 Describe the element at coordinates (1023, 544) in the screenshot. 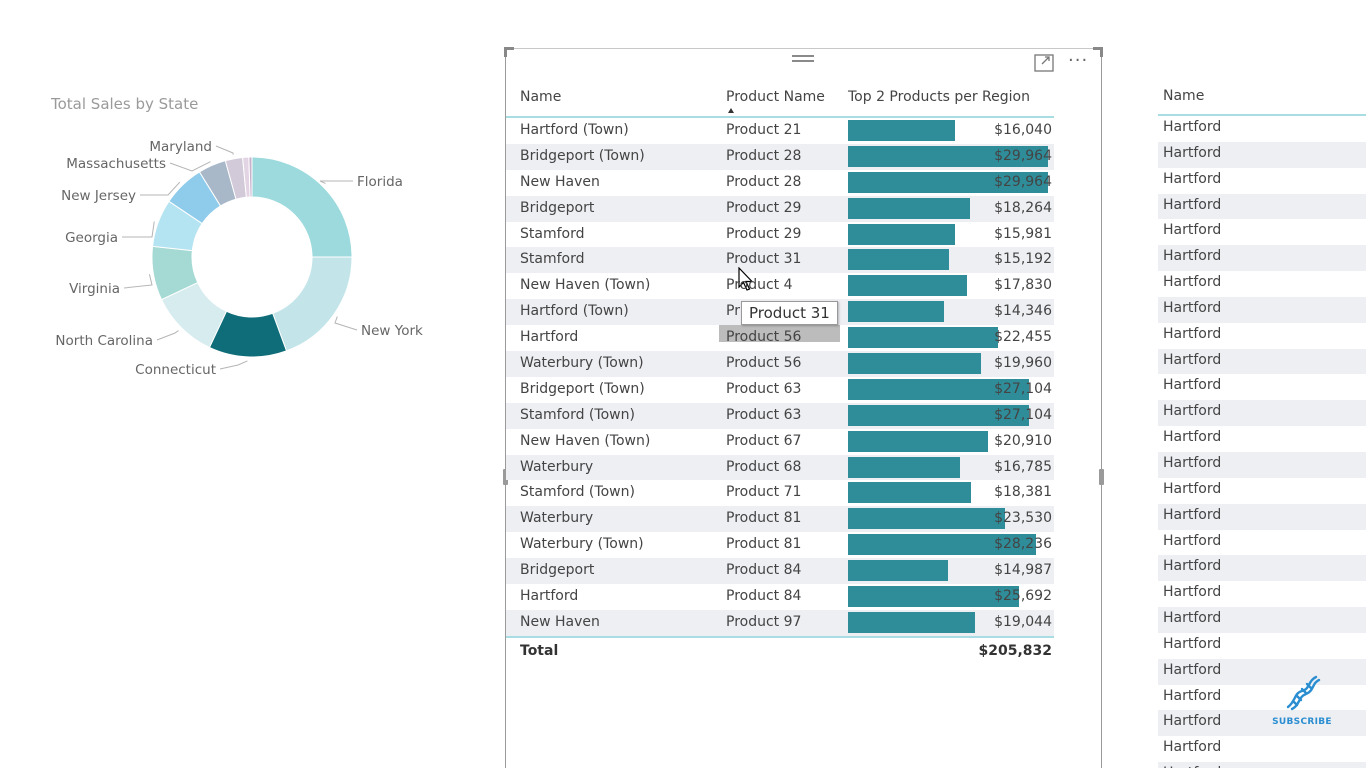

I see `cell-value: $28,236` at that location.